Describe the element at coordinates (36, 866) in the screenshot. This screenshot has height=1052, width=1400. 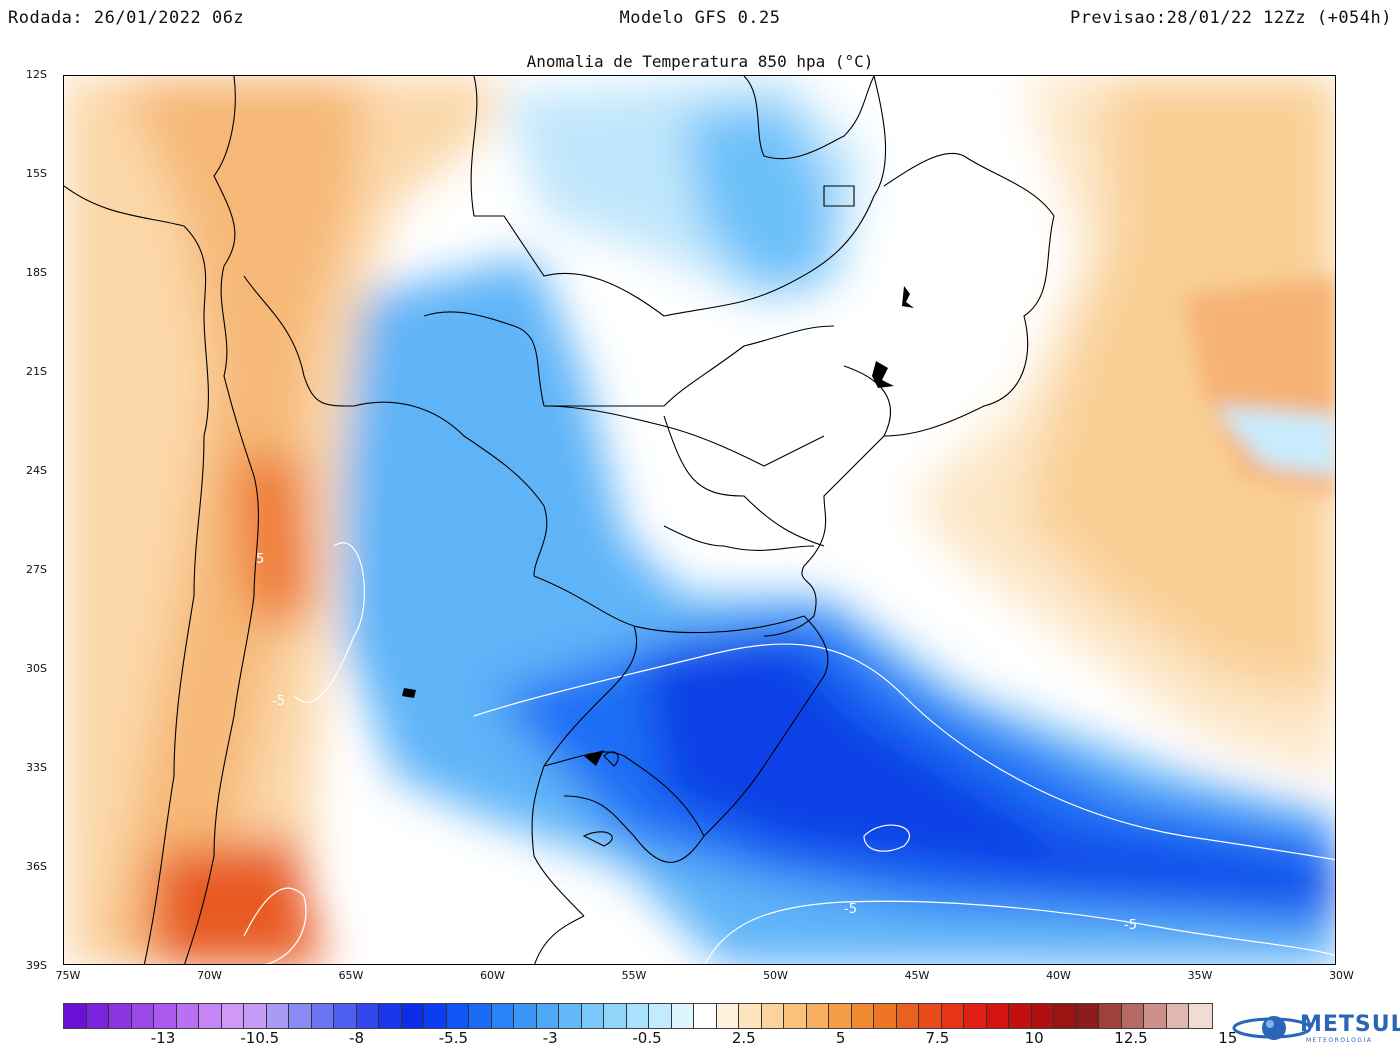
I see `latitude-tick-label: 36S` at that location.